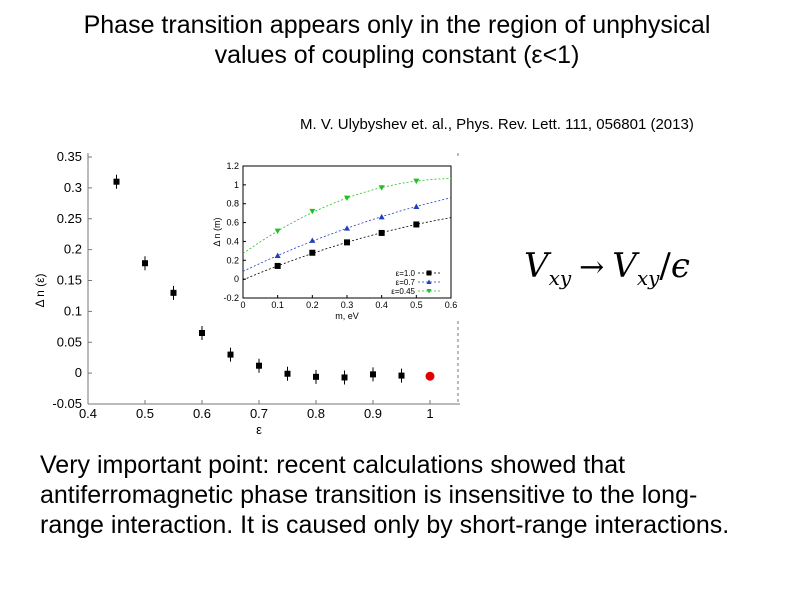 The height and width of the screenshot is (595, 794). Describe the element at coordinates (406, 273) in the screenshot. I see `legend-label: ε=1.0` at that location.